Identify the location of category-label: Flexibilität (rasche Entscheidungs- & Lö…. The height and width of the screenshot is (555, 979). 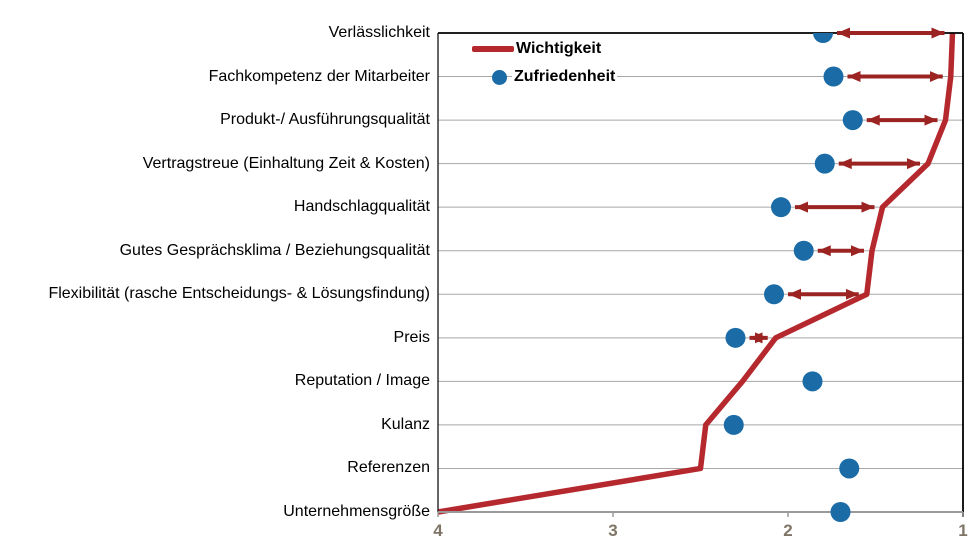
(239, 294).